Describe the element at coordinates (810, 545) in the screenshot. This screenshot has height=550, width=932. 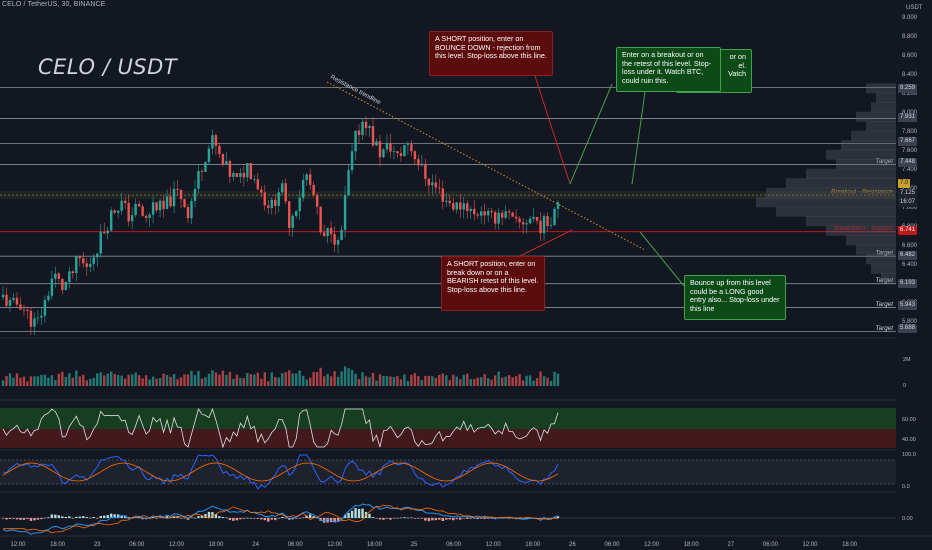
I see `x-tick-20: 12:00` at that location.